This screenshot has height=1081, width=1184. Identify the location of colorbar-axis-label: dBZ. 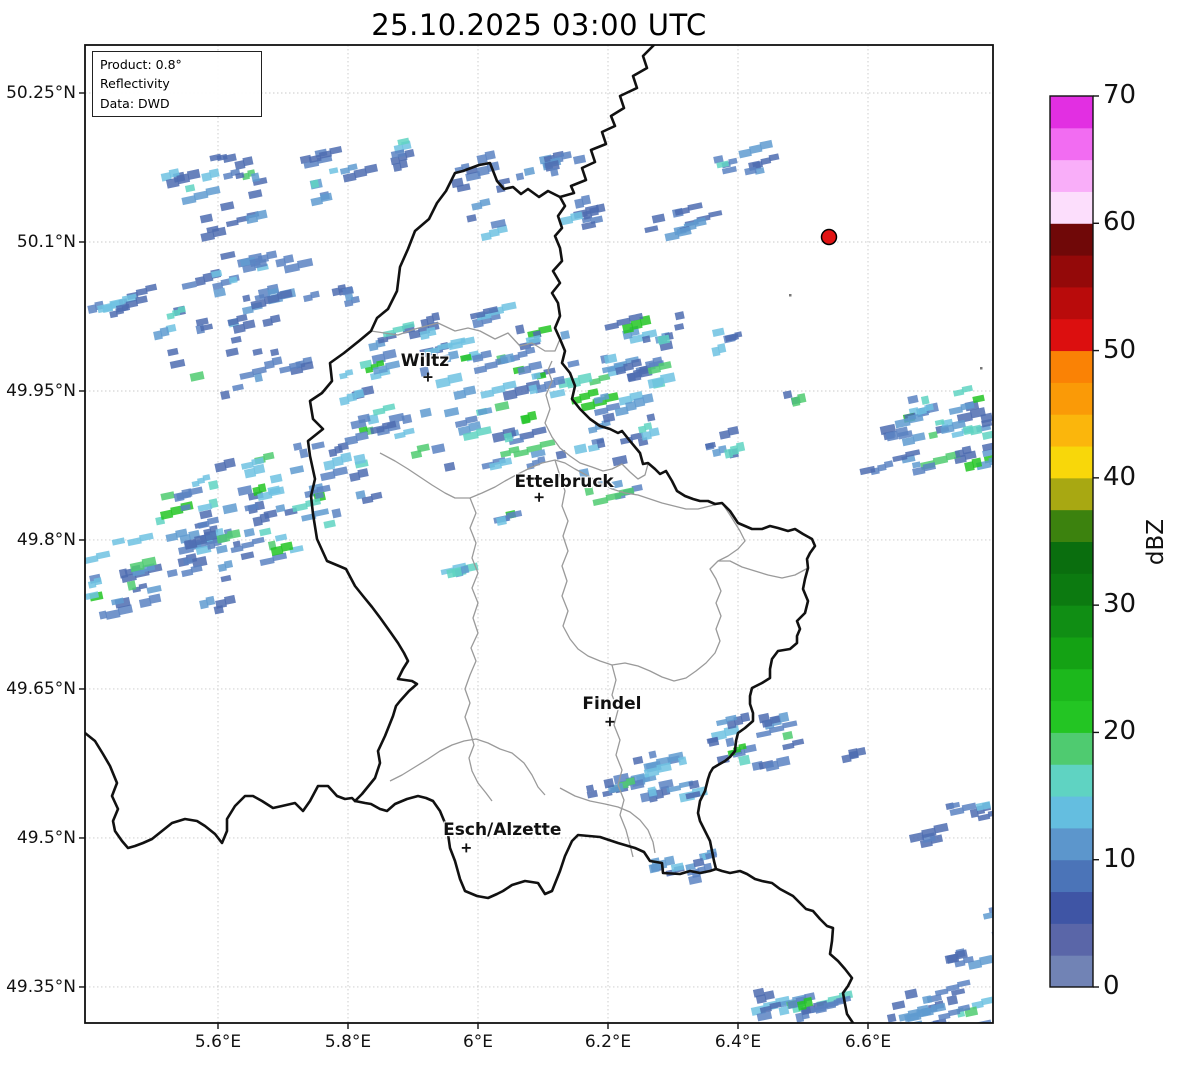
(1156, 542).